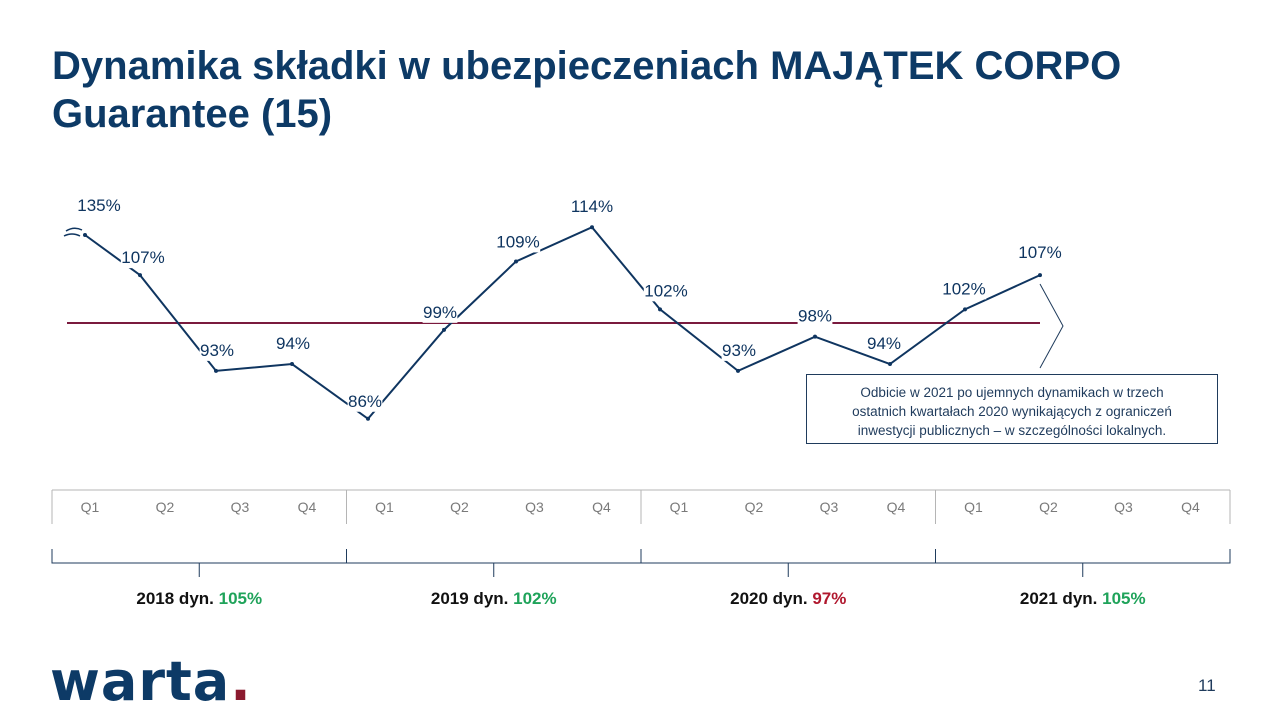 This screenshot has height=720, width=1280. I want to click on year-growth-value: 102%, so click(534, 598).